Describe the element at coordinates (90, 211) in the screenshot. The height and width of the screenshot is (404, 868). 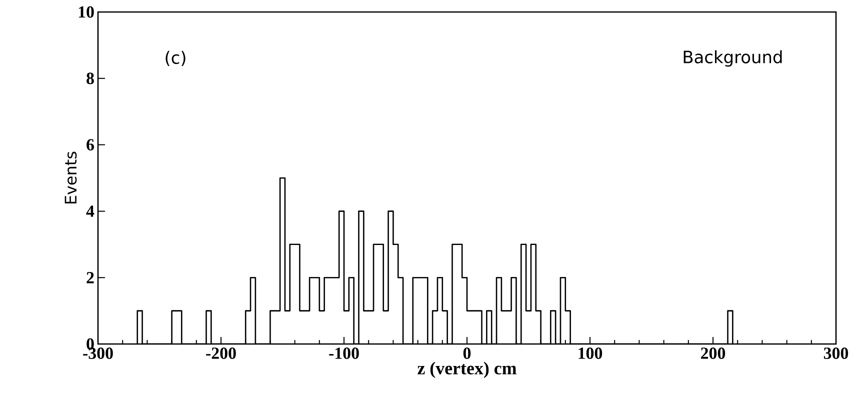
I see `y-tick-label: 4` at that location.